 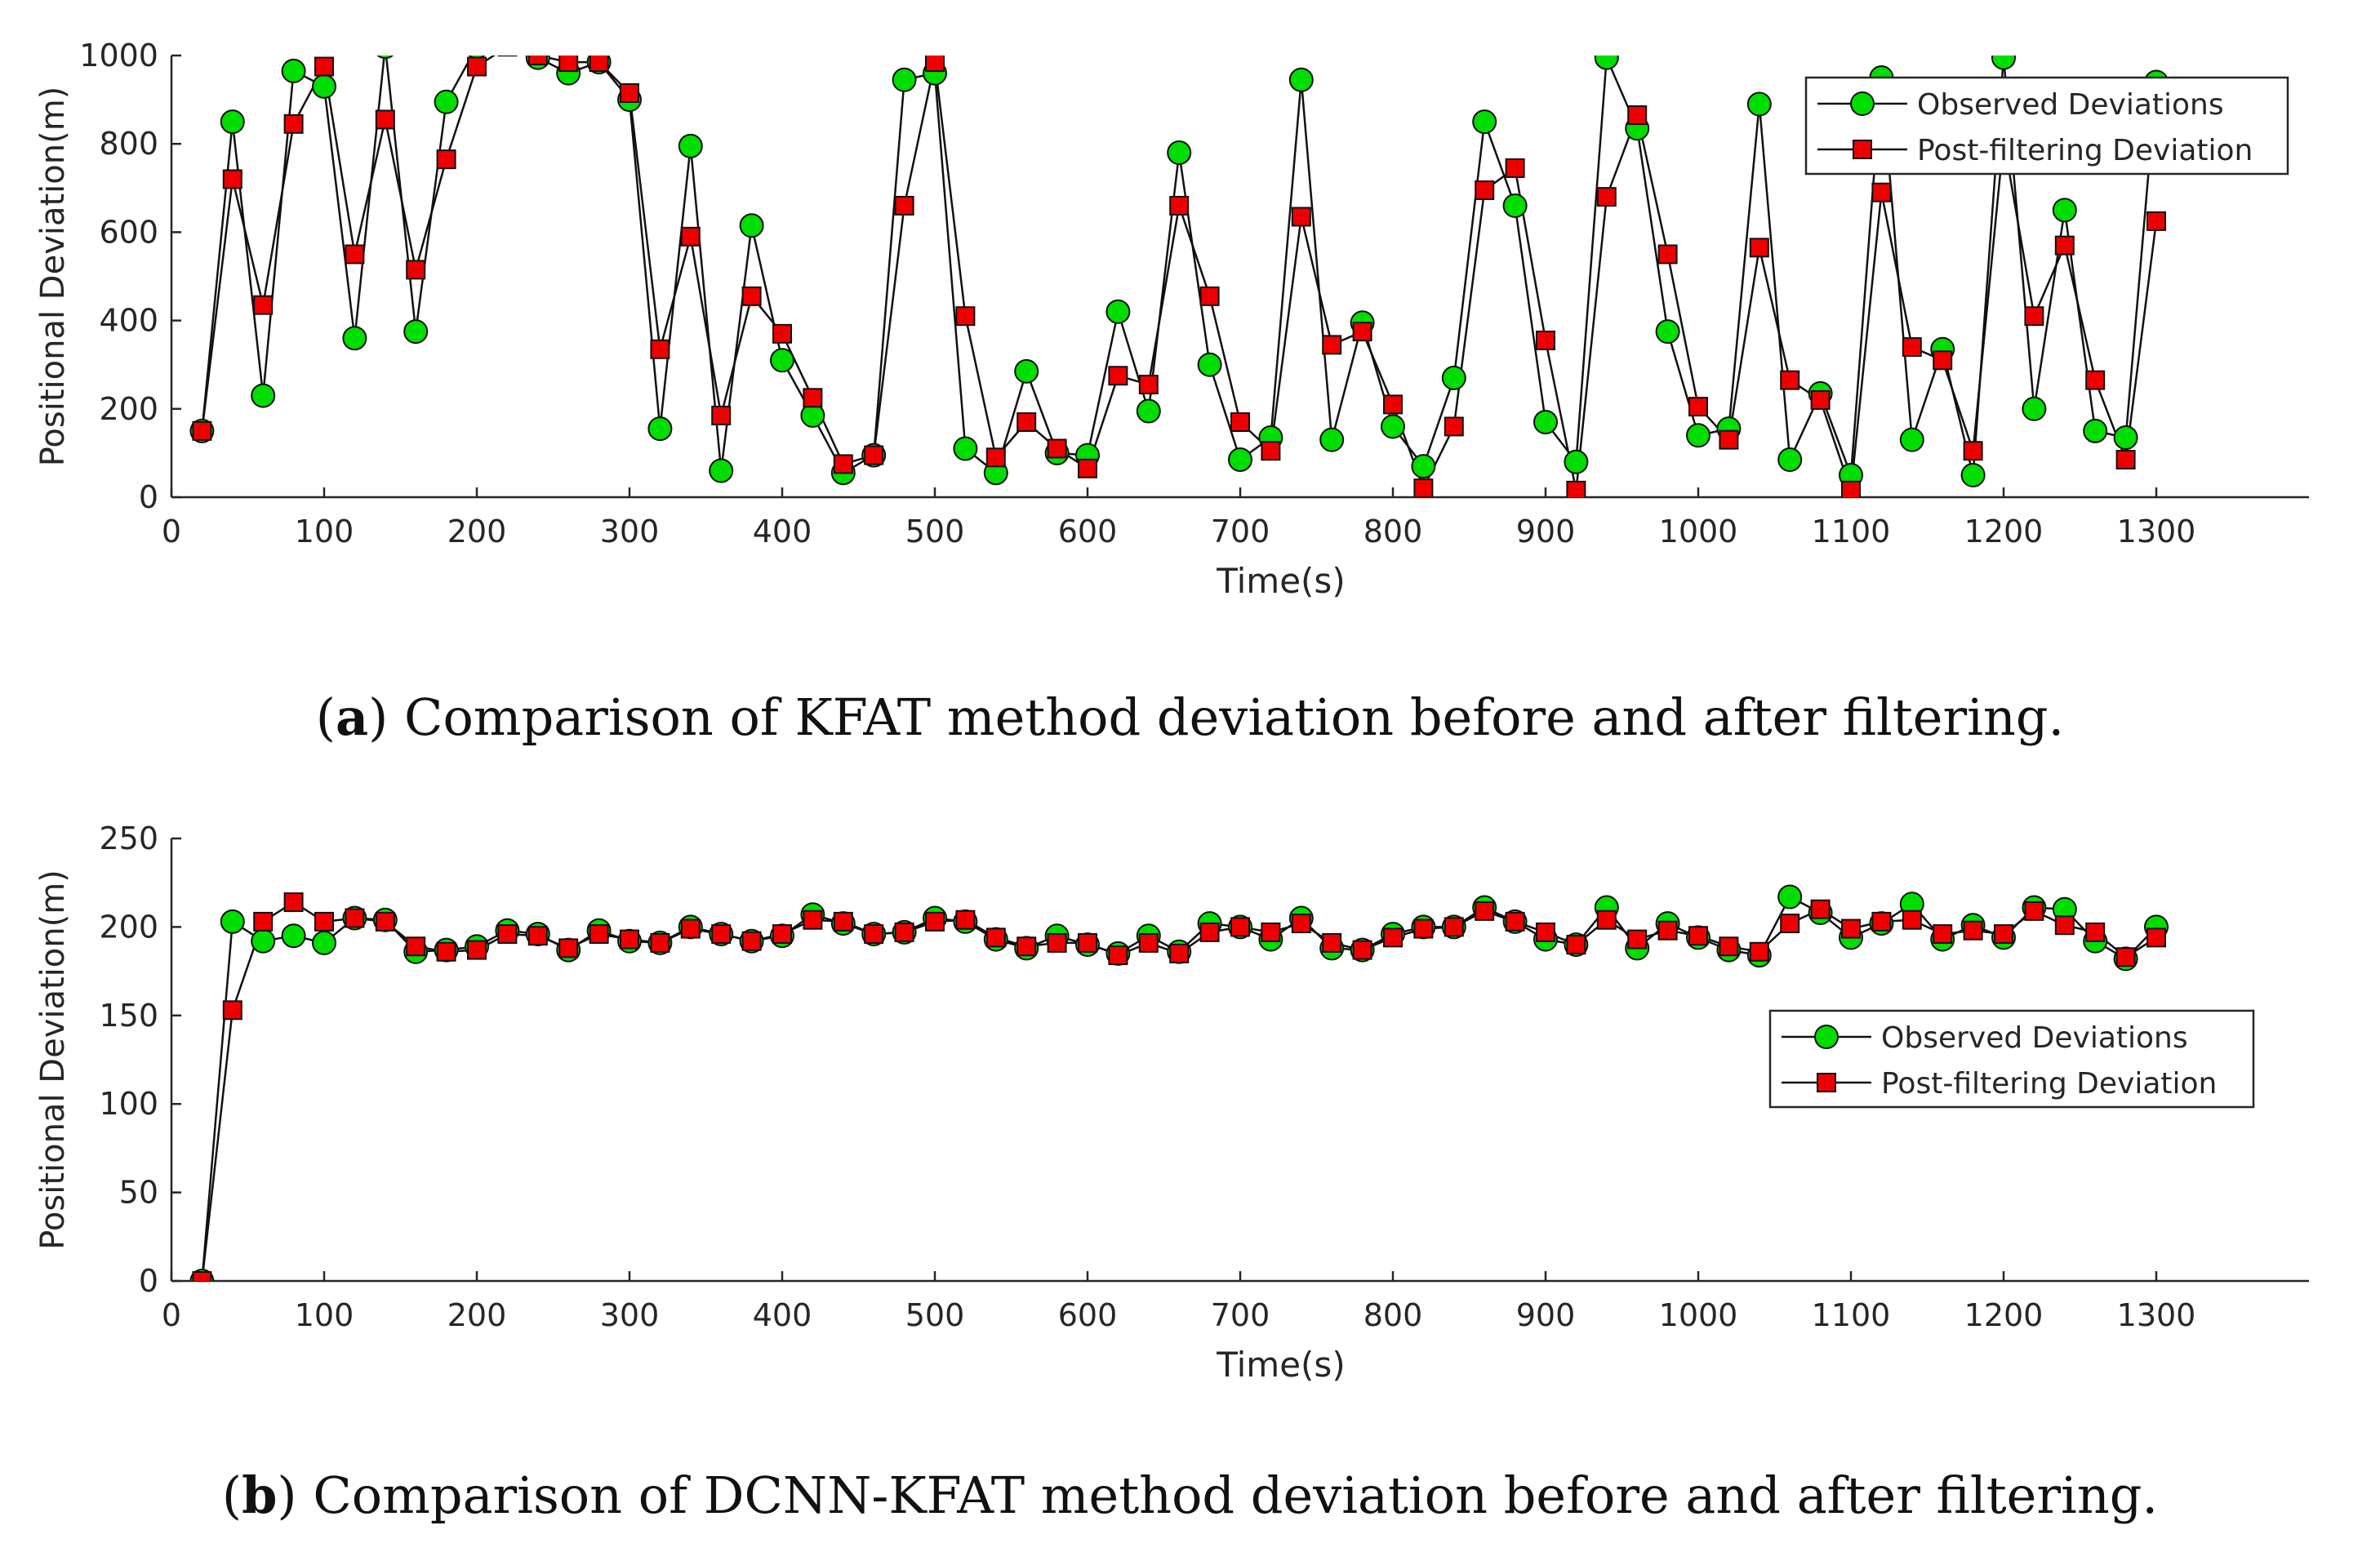 I want to click on panel-a-x-tick-label: 600, so click(x=1088, y=531).